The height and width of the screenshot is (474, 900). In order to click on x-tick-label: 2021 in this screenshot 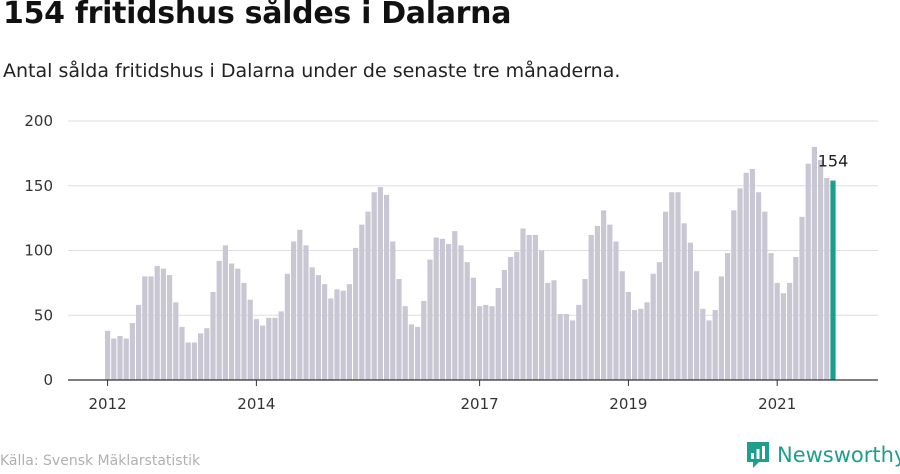, I will do `click(777, 404)`.